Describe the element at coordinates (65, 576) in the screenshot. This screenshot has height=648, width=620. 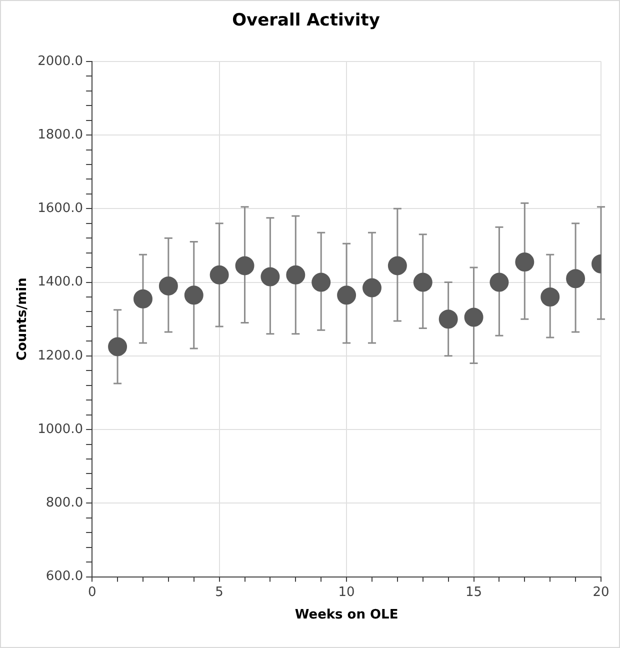
I see `y-tick-label: 600.0` at that location.